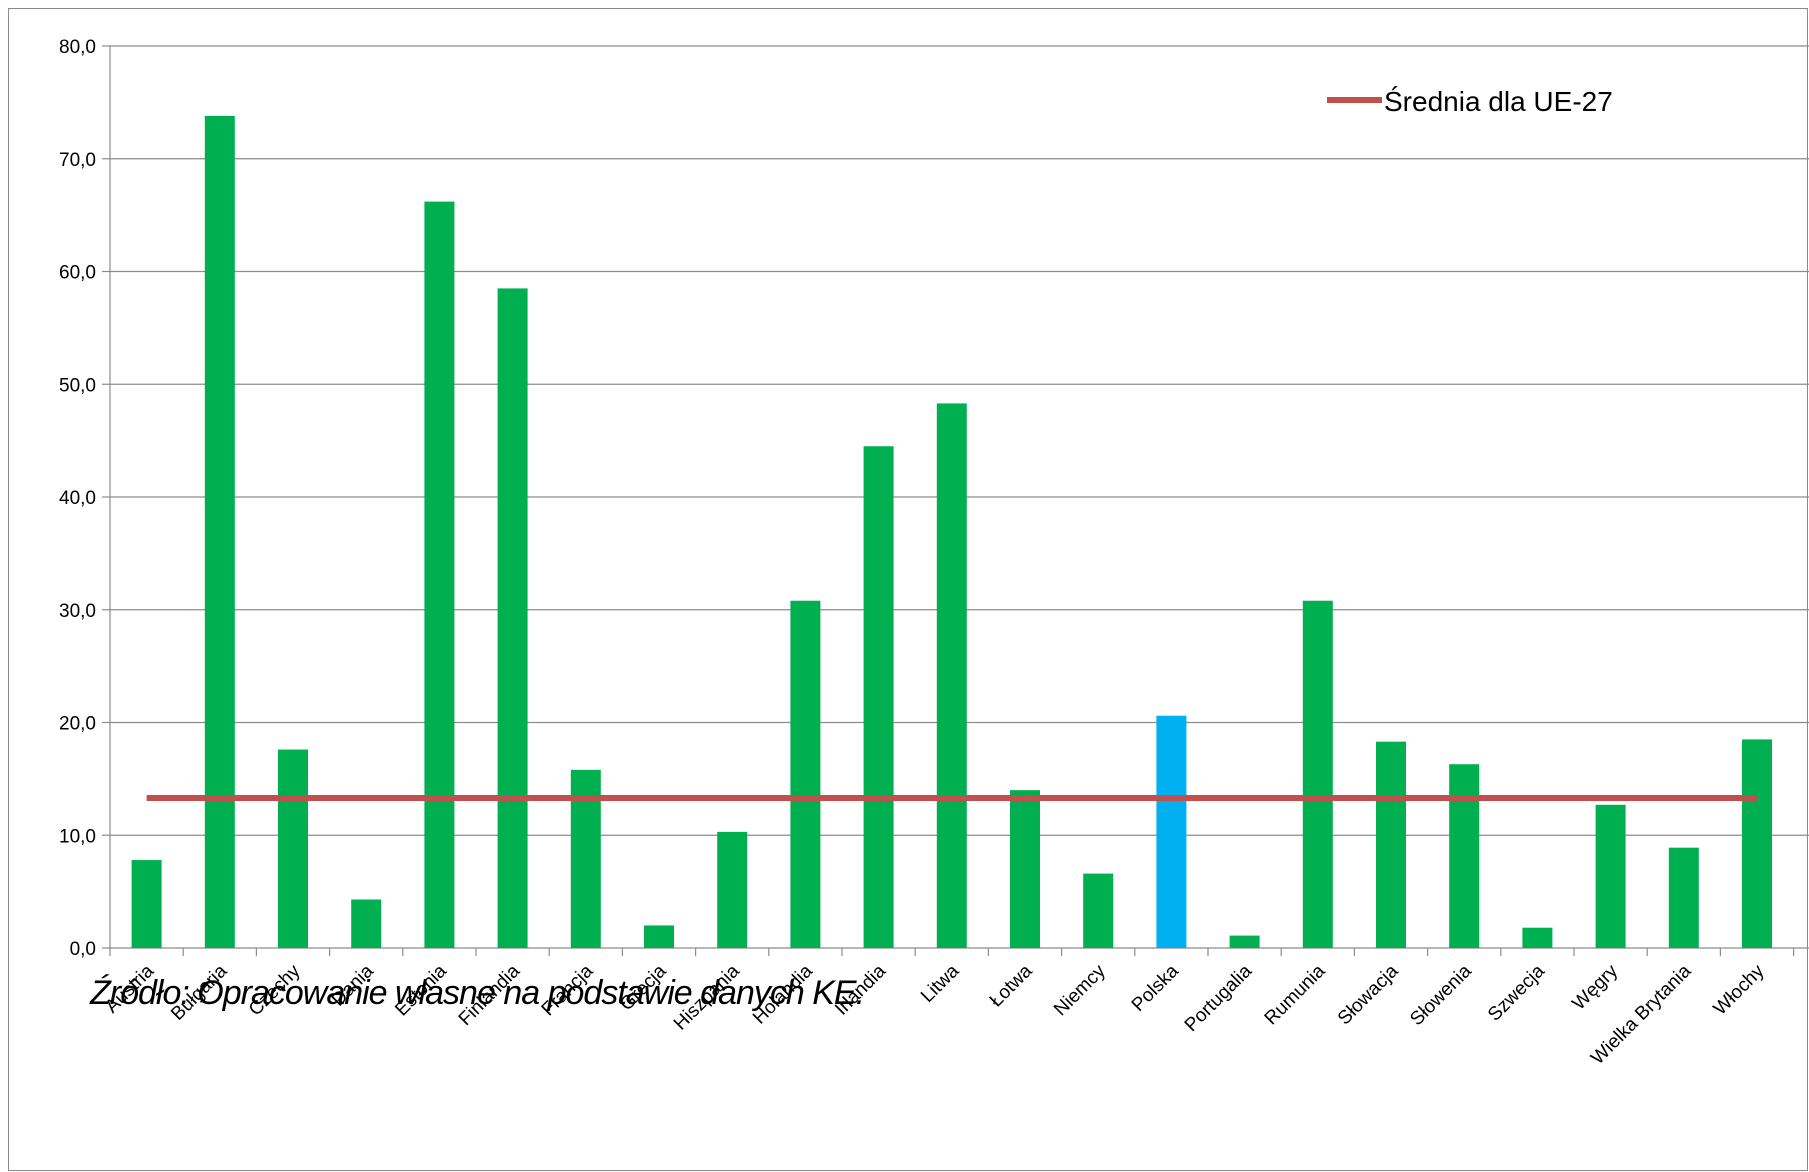 Image resolution: width=1809 pixels, height=1172 pixels. Describe the element at coordinates (940, 983) in the screenshot. I see `x-tick-label: Litwa` at that location.